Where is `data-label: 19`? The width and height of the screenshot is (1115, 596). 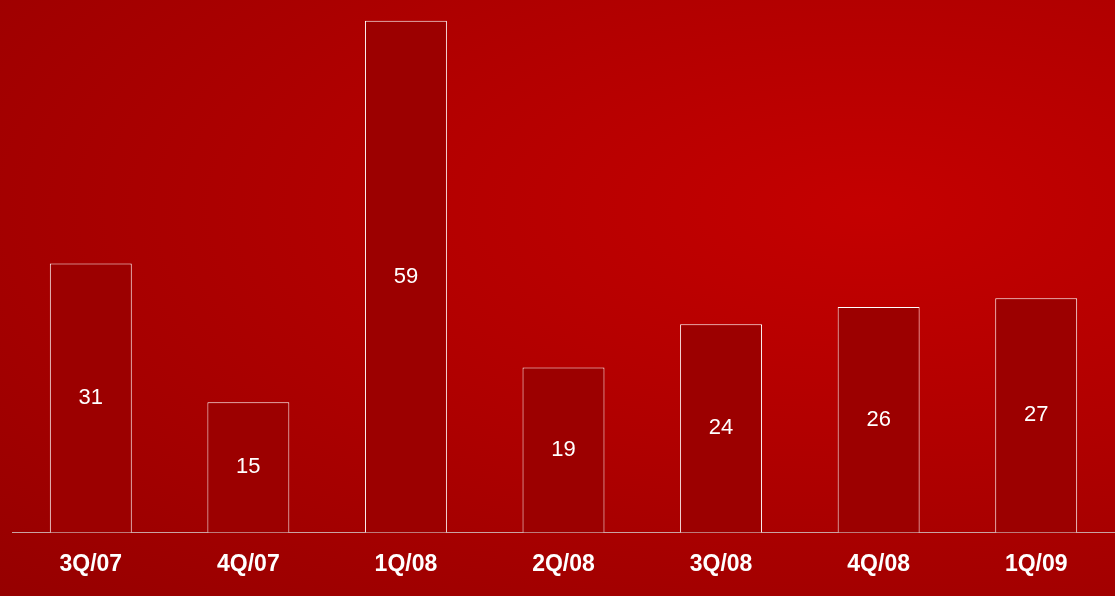 data-label: 19 is located at coordinates (563, 449).